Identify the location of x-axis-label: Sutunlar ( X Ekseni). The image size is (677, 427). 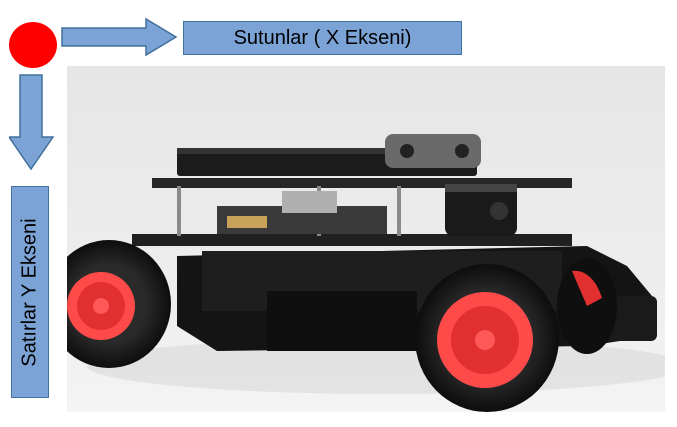
(322, 38).